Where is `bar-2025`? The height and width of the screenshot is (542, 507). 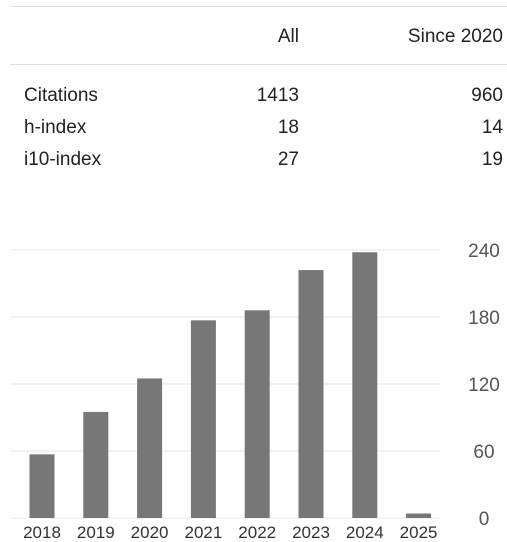 bar-2025 is located at coordinates (419, 515).